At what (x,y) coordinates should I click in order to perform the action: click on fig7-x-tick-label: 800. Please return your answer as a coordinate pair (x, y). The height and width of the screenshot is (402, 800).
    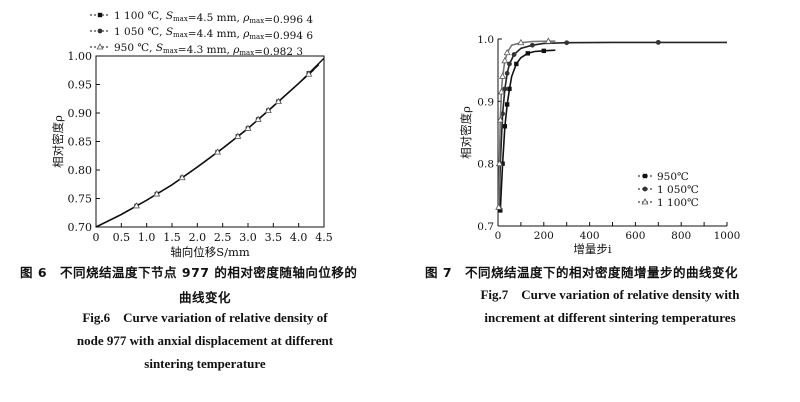
    Looking at the image, I should click on (681, 236).